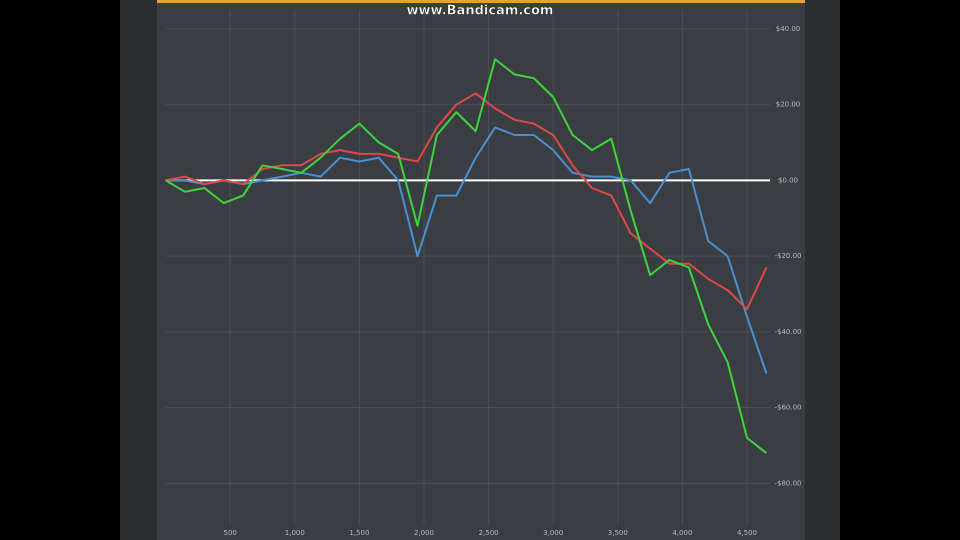 The height and width of the screenshot is (540, 960). What do you see at coordinates (787, 256) in the screenshot?
I see `y-tick-label: -$20.00` at bounding box center [787, 256].